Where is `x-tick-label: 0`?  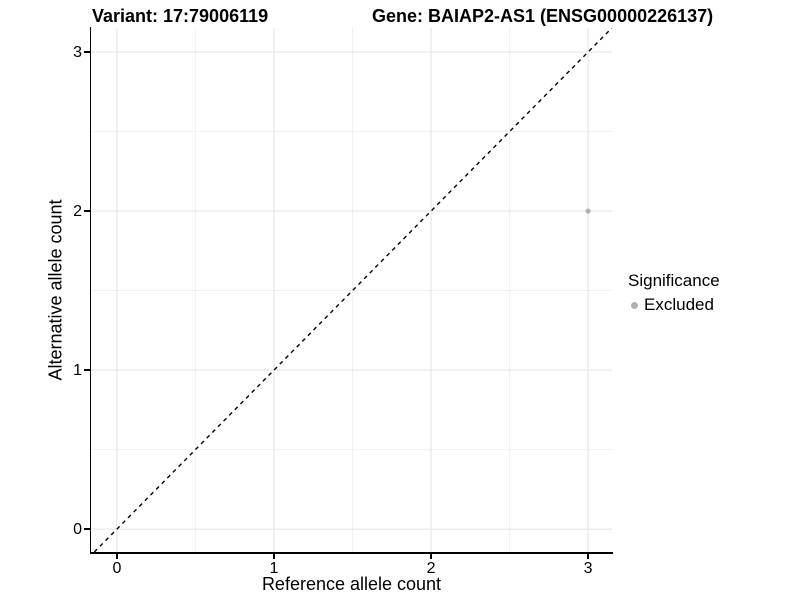
x-tick-label: 0 is located at coordinates (117, 568).